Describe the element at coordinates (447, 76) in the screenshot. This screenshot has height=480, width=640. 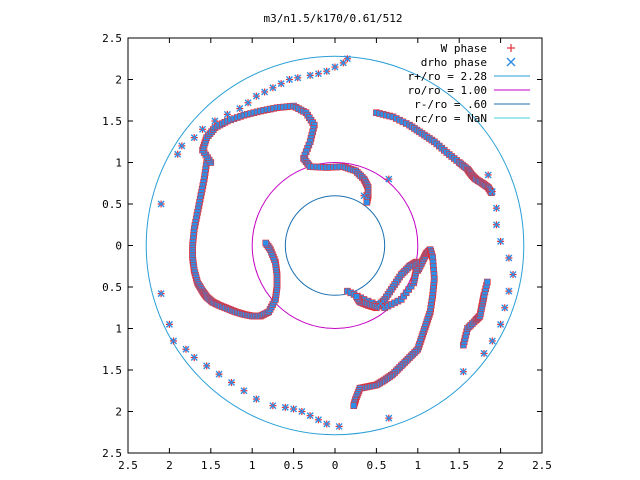
I see `legend-label-circle-0: r+/ro = 2.28` at that location.